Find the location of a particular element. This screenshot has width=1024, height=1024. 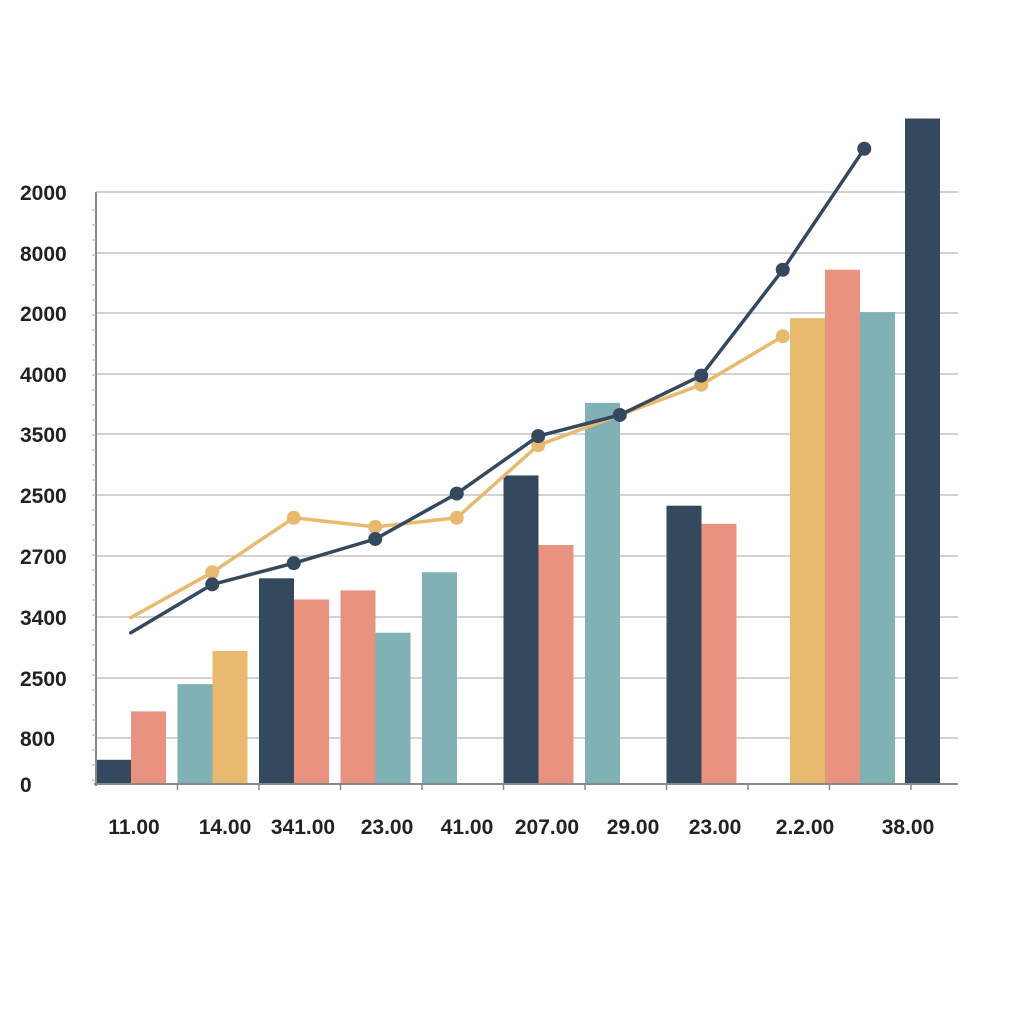

x-tick-label: 29.00 is located at coordinates (633, 827).